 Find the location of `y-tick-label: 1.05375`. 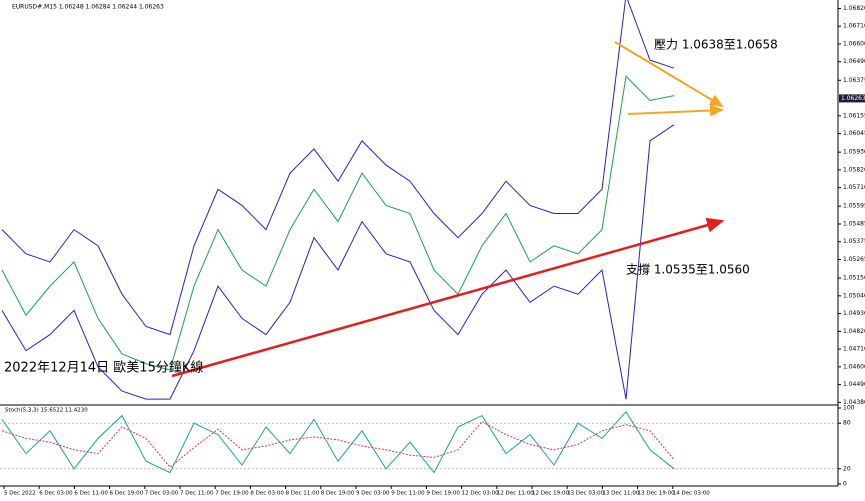

y-tick-label: 1.05375 is located at coordinates (854, 241).